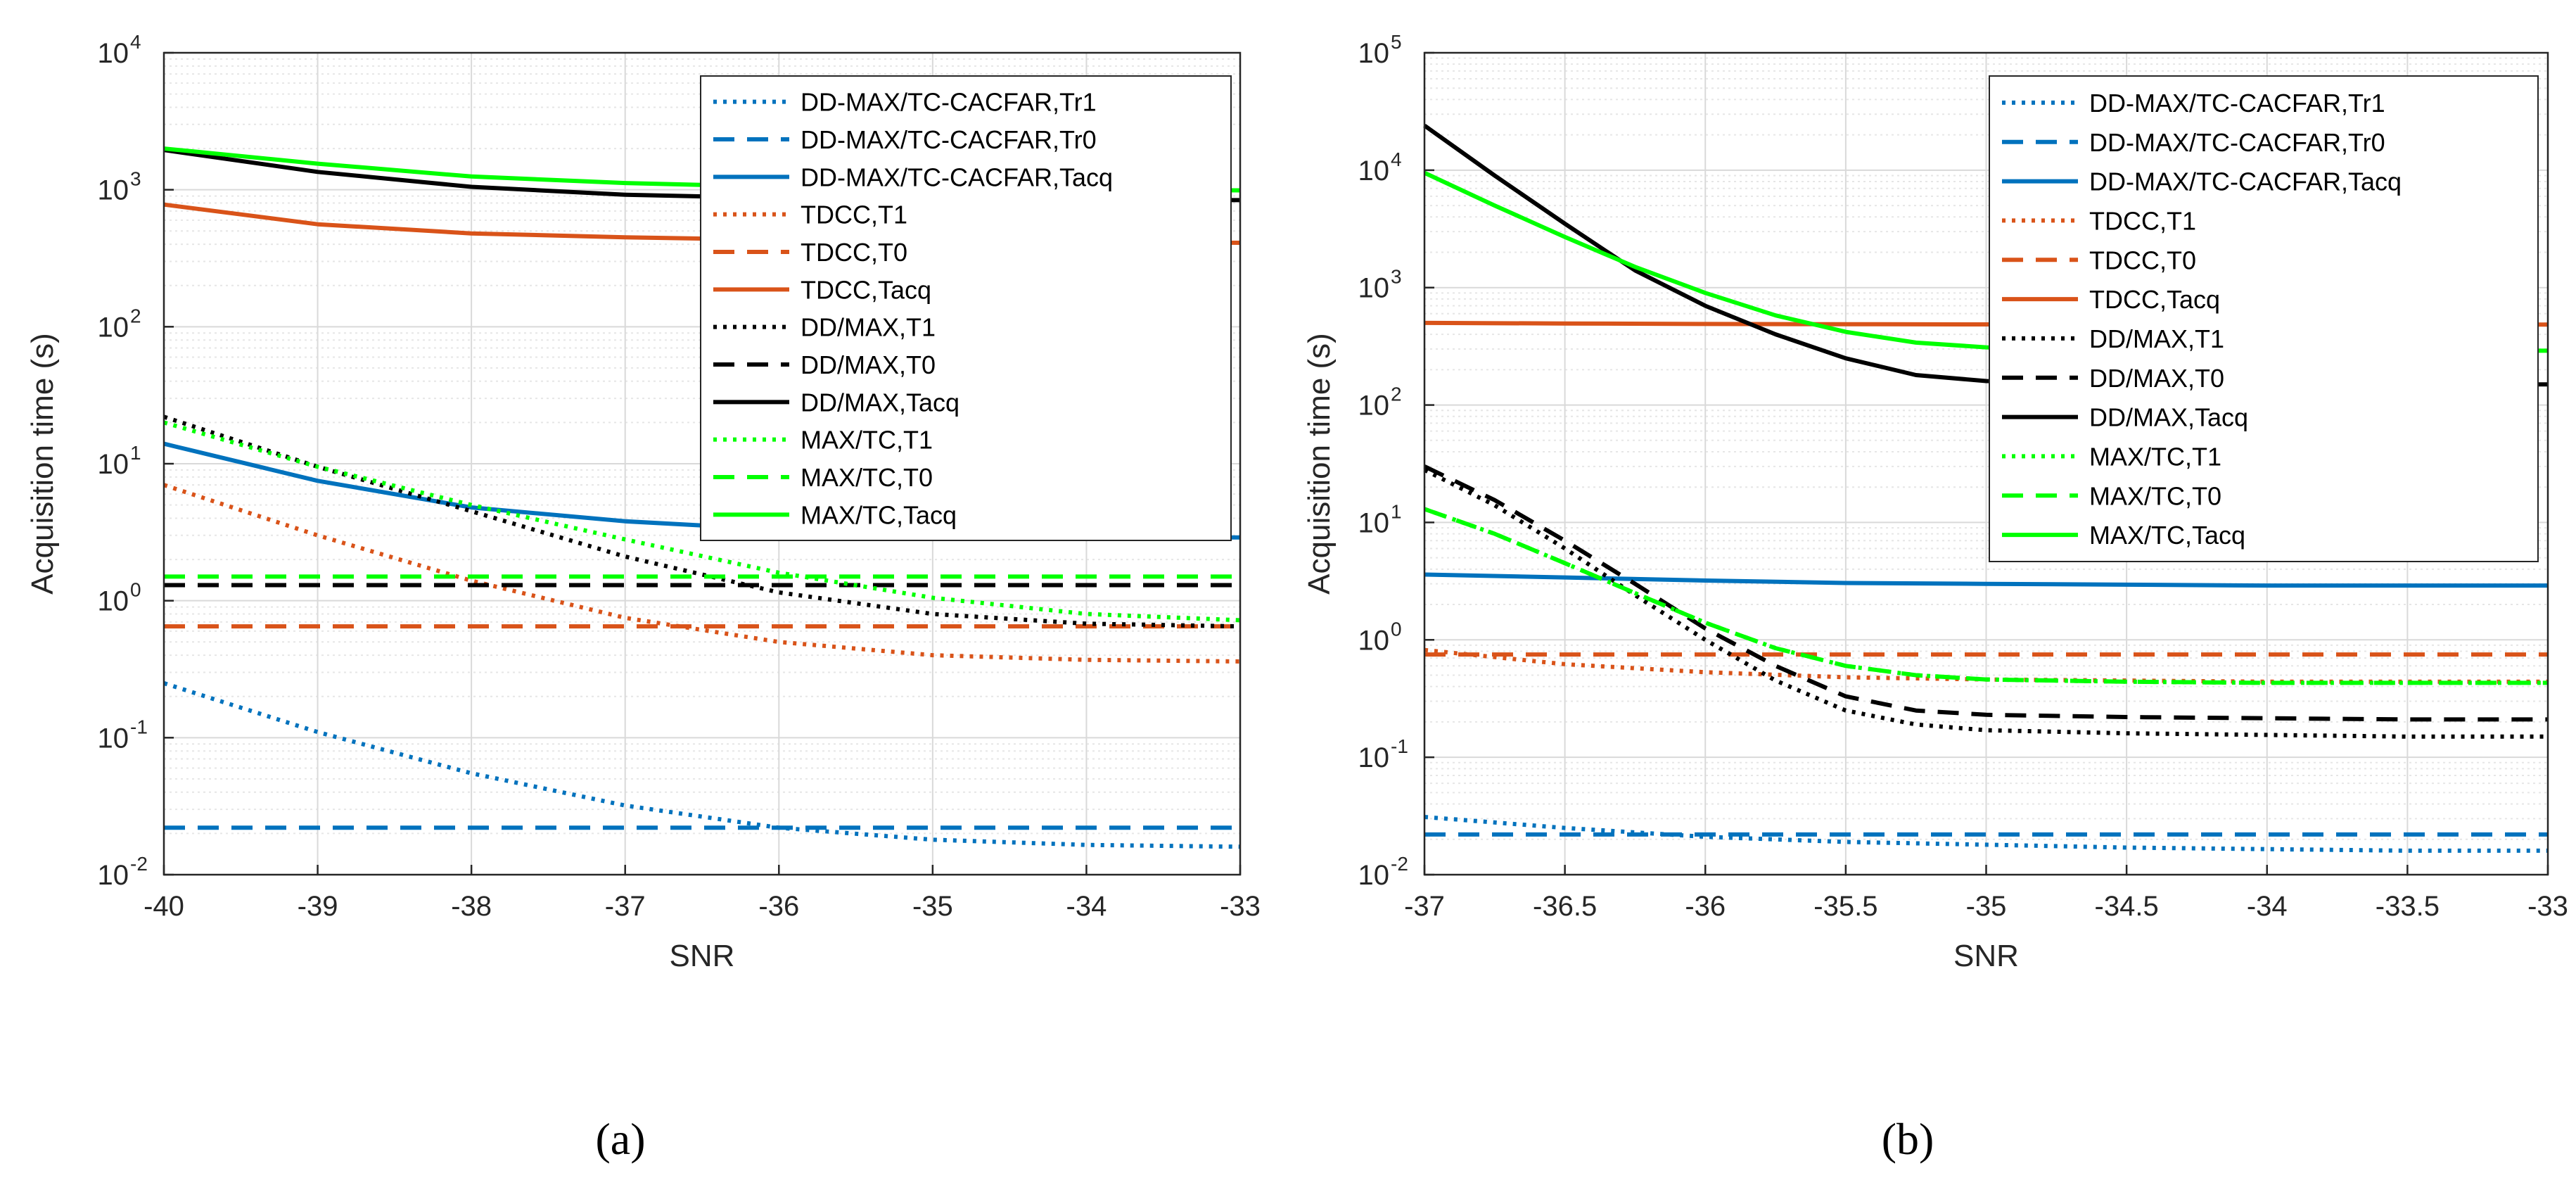 This screenshot has height=1185, width=2576. What do you see at coordinates (1396, 42) in the screenshot?
I see `y-tick-exponent: 5` at bounding box center [1396, 42].